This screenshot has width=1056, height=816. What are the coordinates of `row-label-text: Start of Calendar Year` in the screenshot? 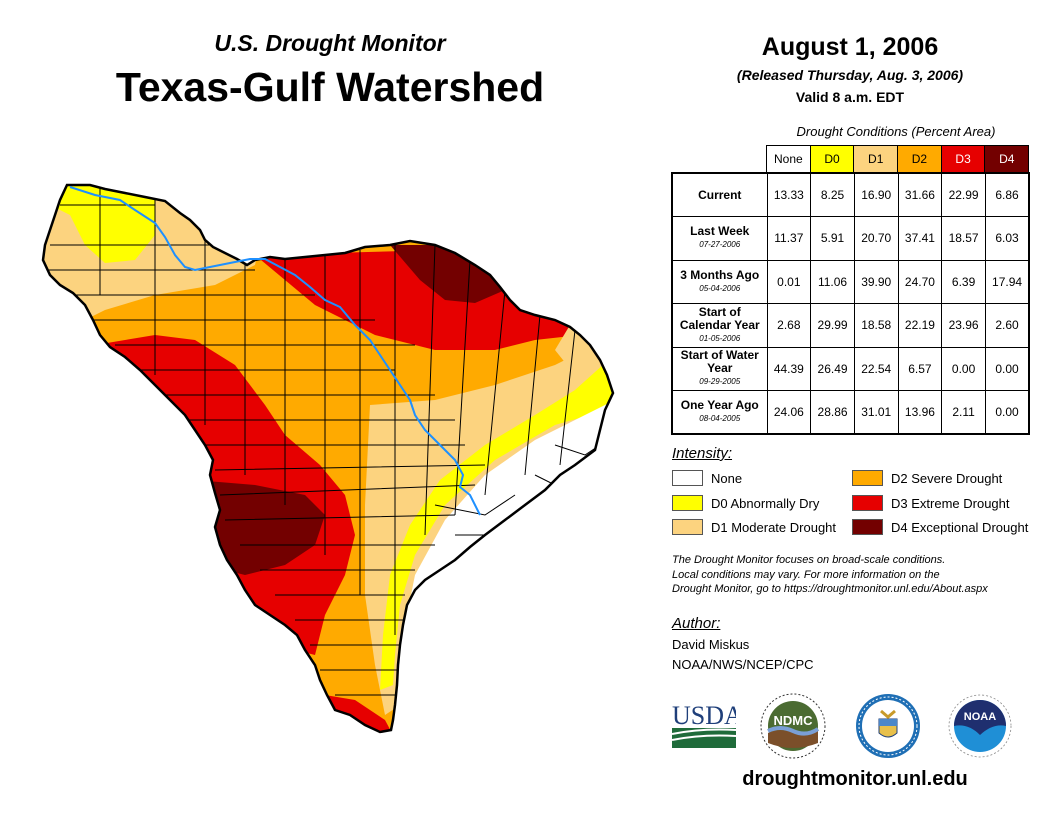 It's located at (719, 318).